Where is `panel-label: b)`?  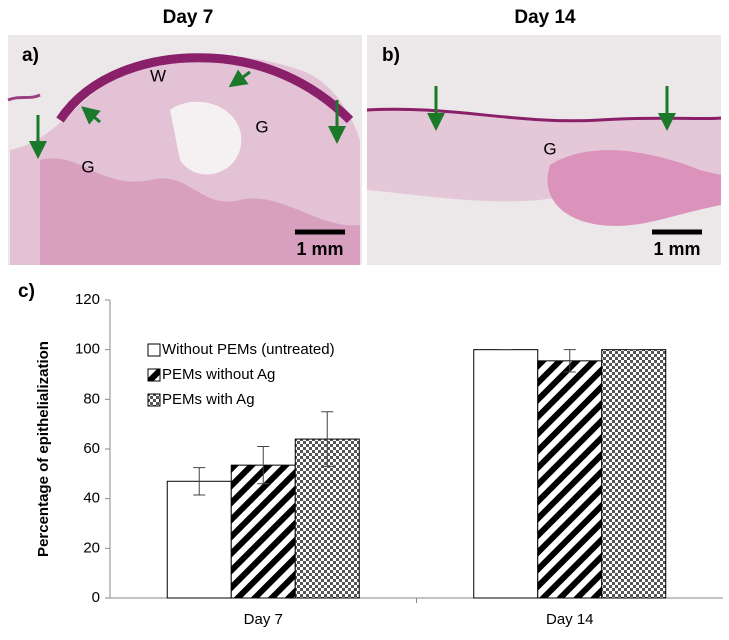 panel-label: b) is located at coordinates (391, 55).